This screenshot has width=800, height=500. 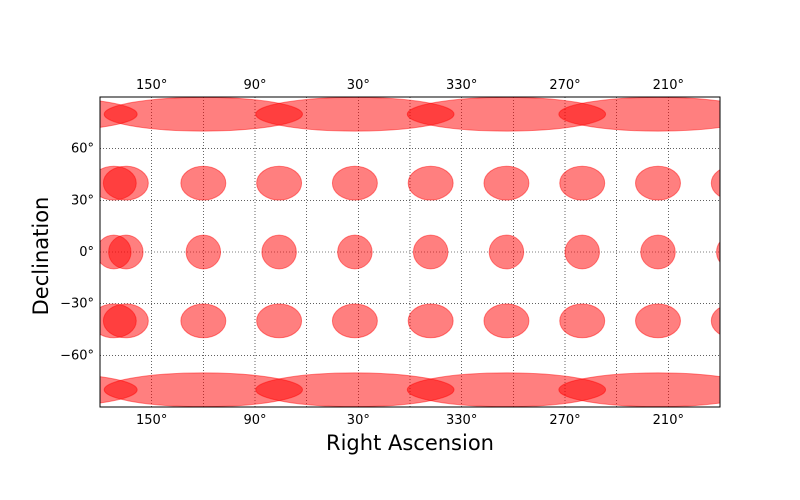 What do you see at coordinates (86, 252) in the screenshot?
I see `y-tick-label-2: 0°` at bounding box center [86, 252].